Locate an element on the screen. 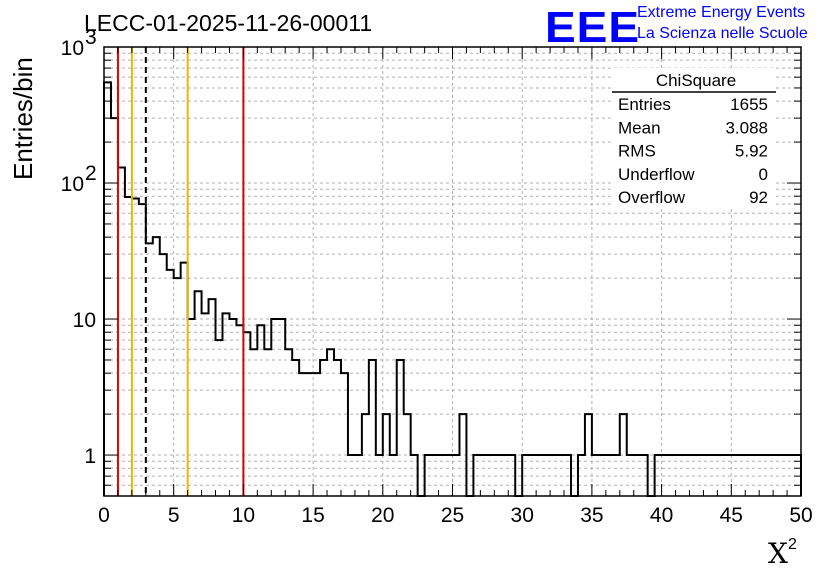 This screenshot has height=572, width=836. x-tick-label: 30 is located at coordinates (522, 515).